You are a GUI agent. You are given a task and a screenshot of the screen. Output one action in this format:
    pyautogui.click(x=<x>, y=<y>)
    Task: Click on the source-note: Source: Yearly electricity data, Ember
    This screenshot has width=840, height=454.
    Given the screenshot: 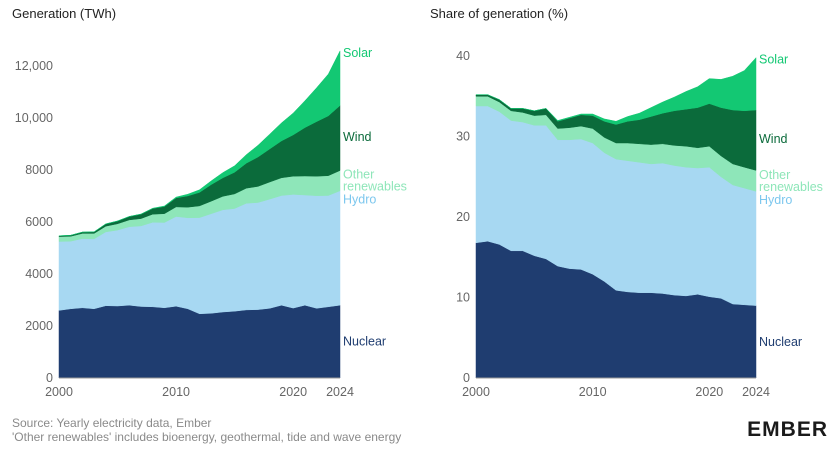 What is the action you would take?
    pyautogui.click(x=112, y=423)
    